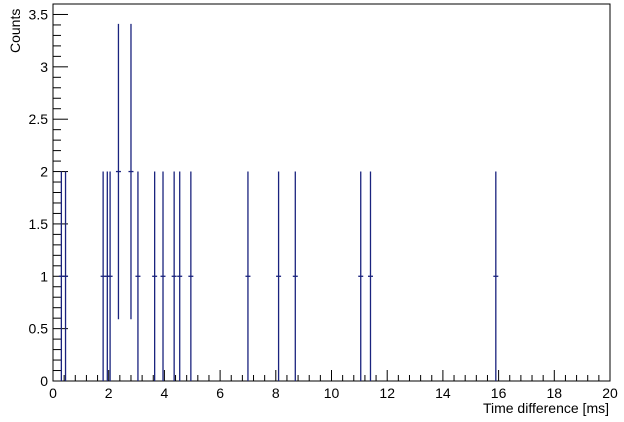 The height and width of the screenshot is (422, 624). Describe the element at coordinates (39, 224) in the screenshot. I see `y-tick-label: 1.5` at that location.